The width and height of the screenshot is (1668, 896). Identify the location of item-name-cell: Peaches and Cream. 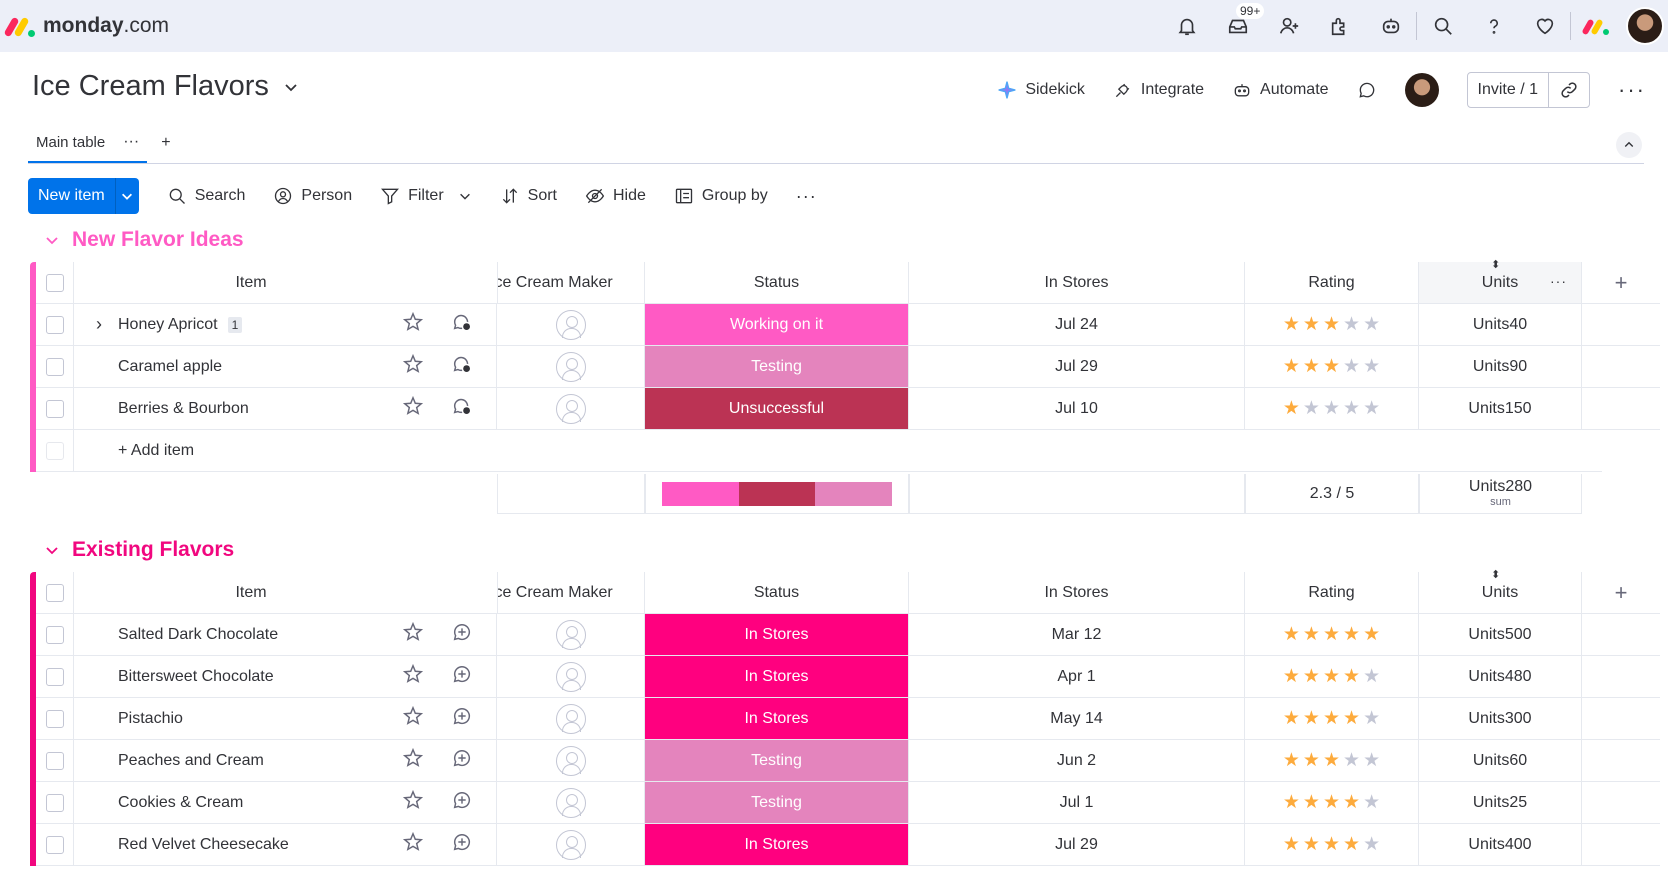
(226, 761).